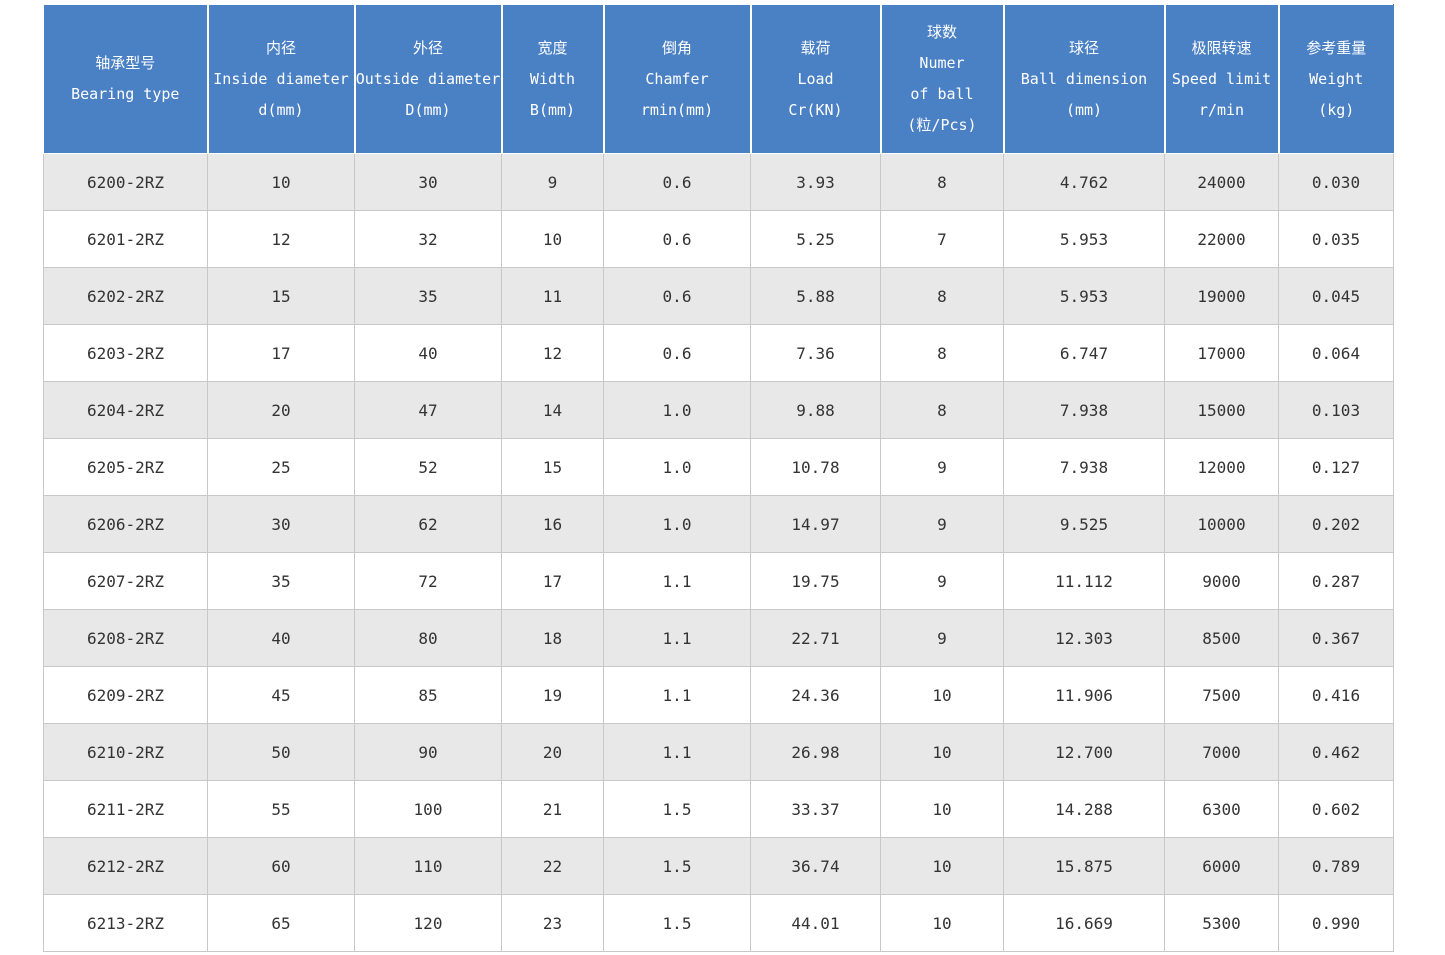 This screenshot has width=1445, height=955. Describe the element at coordinates (552, 524) in the screenshot. I see `cell-width: 16` at that location.